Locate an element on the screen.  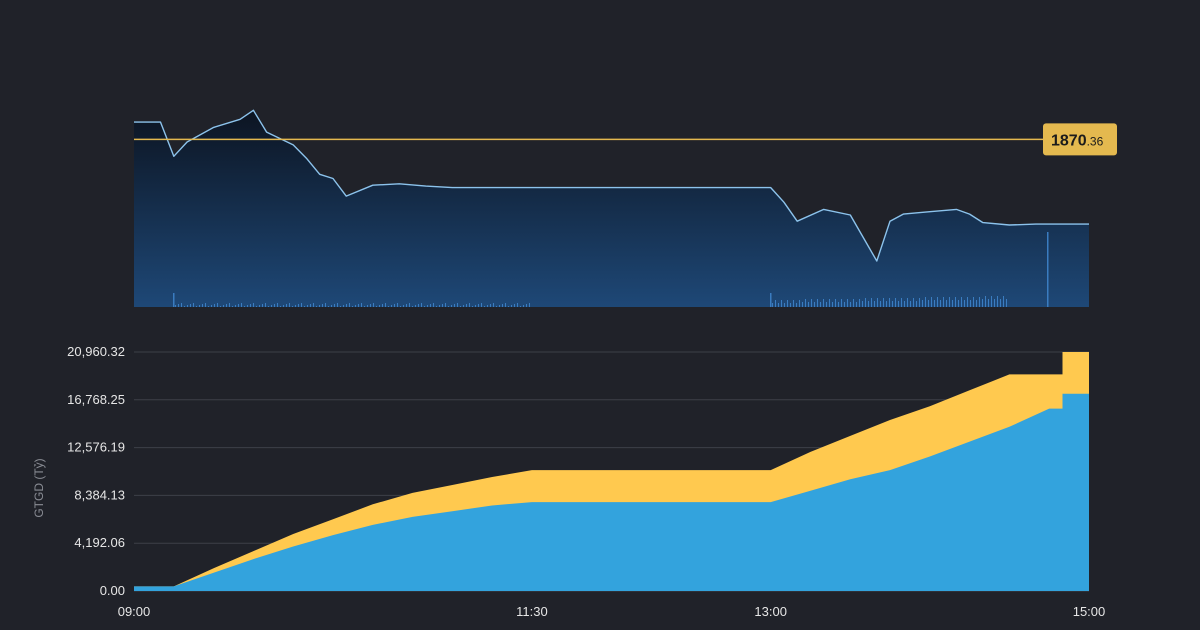
y-tick-label: 0.00 is located at coordinates (112, 590).